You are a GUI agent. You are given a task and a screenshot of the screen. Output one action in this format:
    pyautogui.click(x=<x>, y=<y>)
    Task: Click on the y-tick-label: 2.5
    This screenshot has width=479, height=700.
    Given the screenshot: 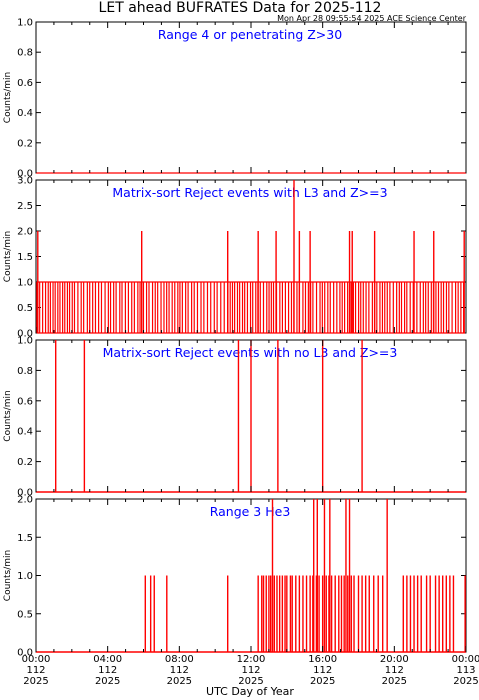 What is the action you would take?
    pyautogui.click(x=25, y=206)
    